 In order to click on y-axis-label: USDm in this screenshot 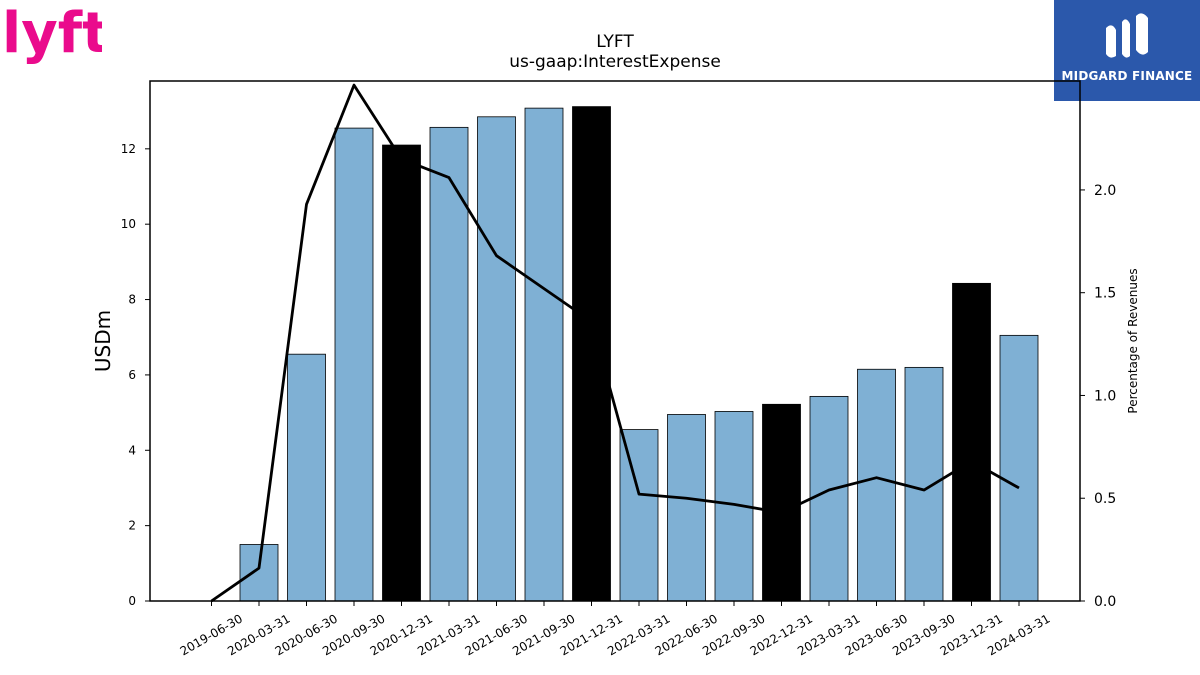, I will do `click(103, 341)`.